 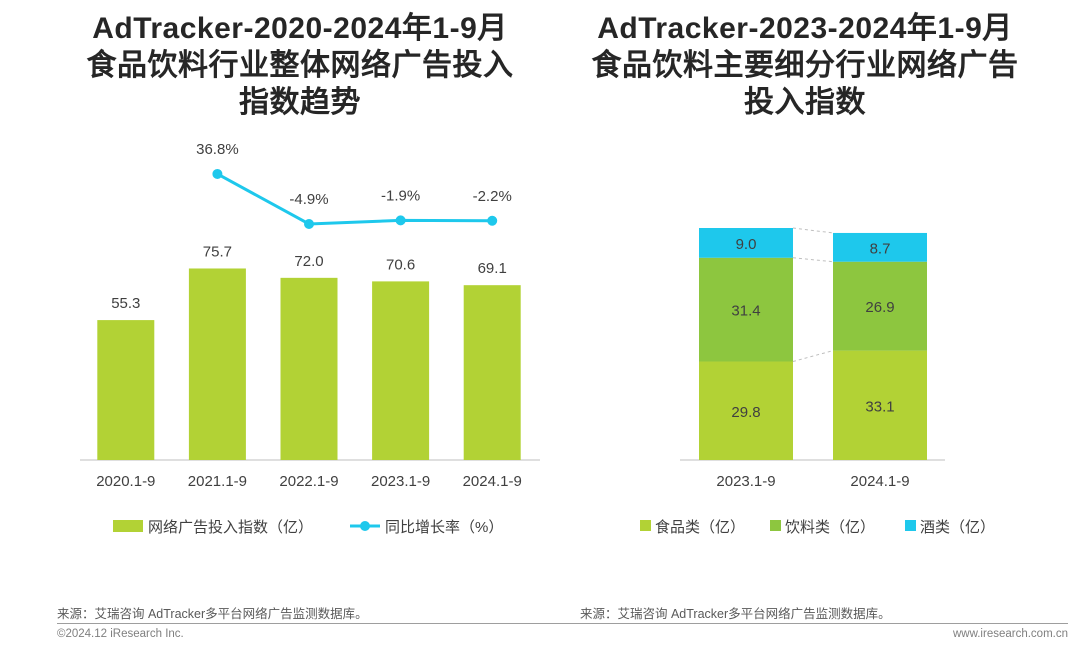 I want to click on stack-value-label: 33.1, so click(x=879, y=406).